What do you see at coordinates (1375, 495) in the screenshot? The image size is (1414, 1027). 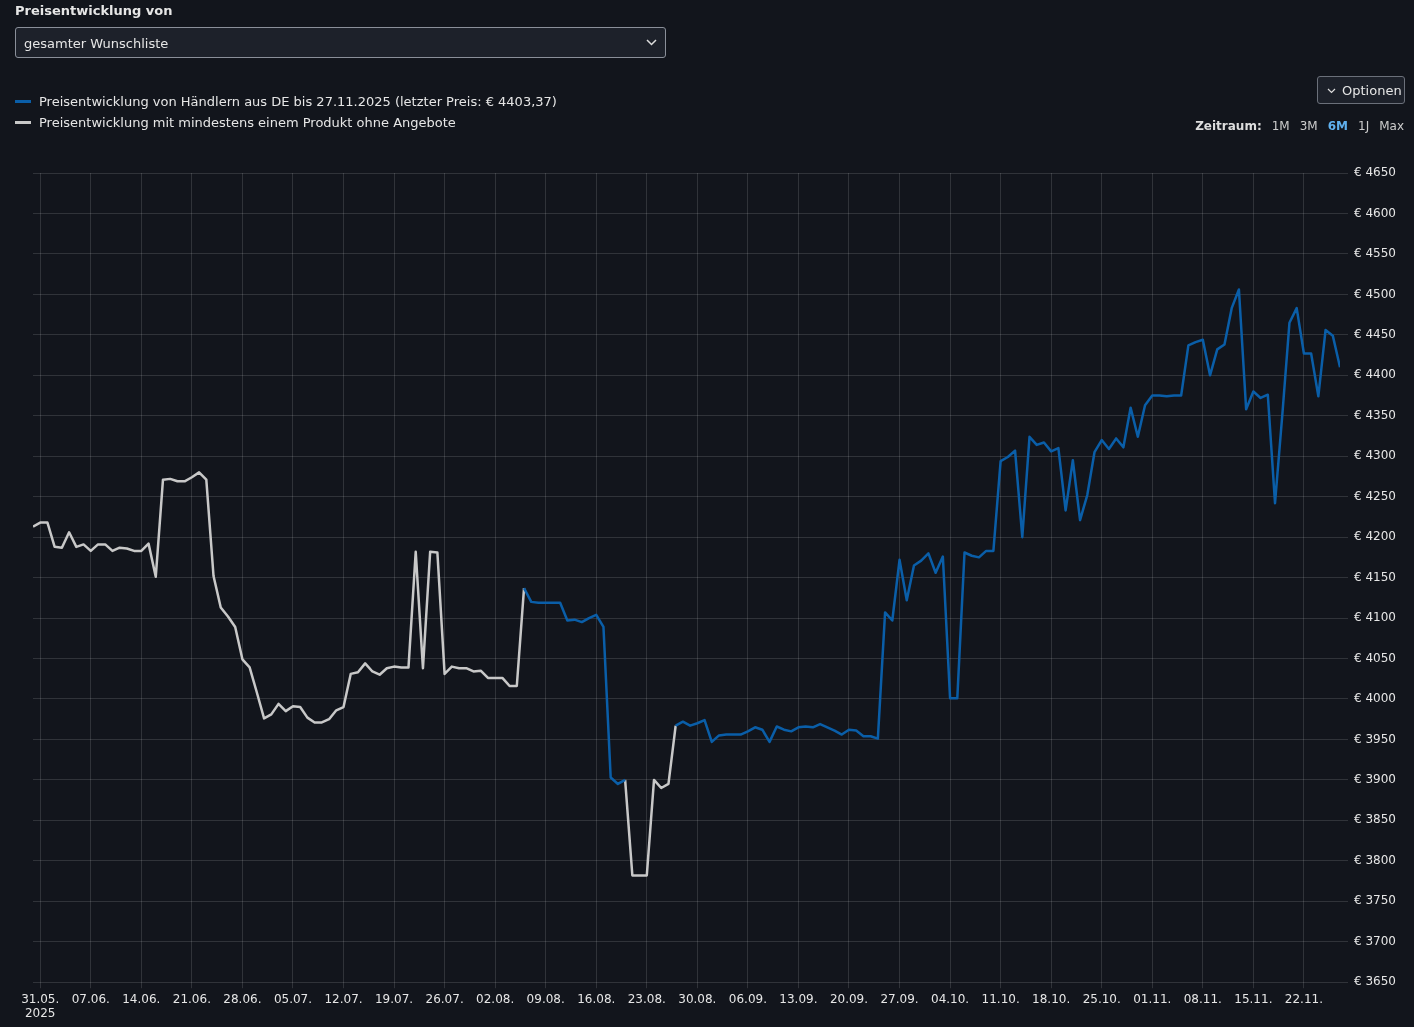 I see `y-tick-label: € 4250` at bounding box center [1375, 495].